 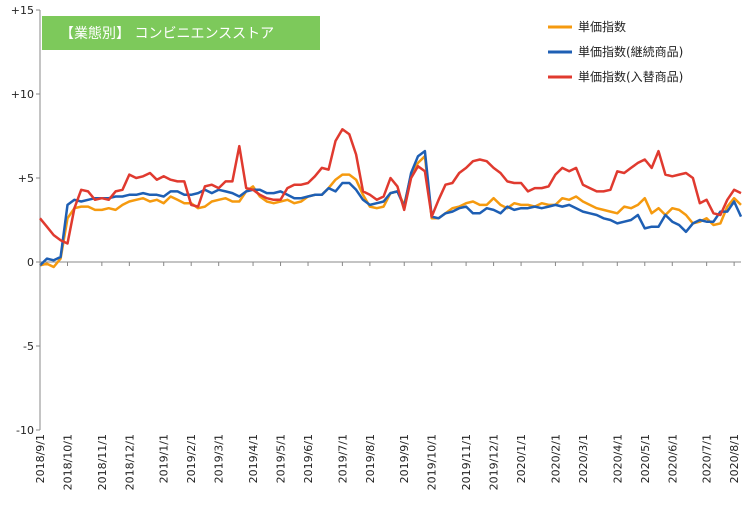 What do you see at coordinates (167, 34) in the screenshot?
I see `chart-title: 【業態別】 コンビニエンスストア` at bounding box center [167, 34].